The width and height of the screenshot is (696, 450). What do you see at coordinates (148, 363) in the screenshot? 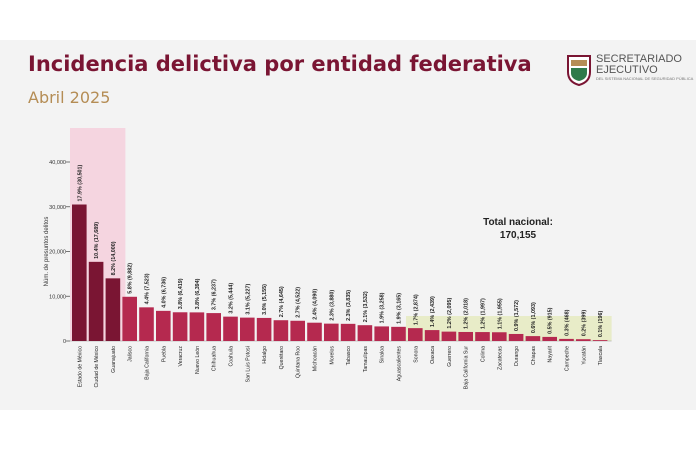
I see `category-label: Baja California` at bounding box center [148, 363].